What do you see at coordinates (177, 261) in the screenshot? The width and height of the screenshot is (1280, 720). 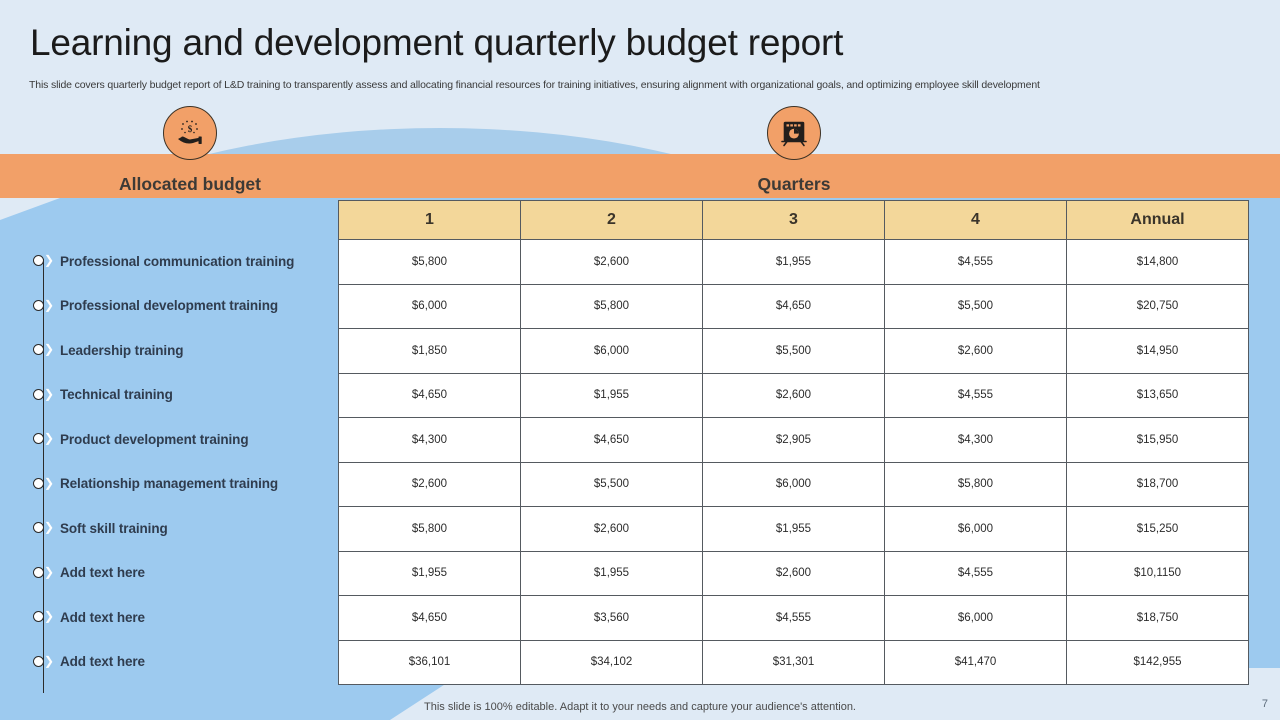 I see `list-item-label: Professional communication training` at bounding box center [177, 261].